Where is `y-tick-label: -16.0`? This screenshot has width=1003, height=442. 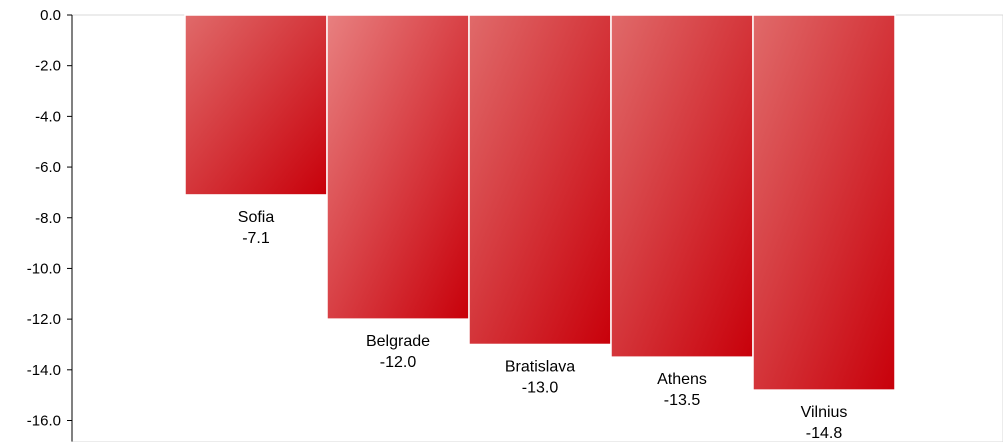 y-tick-label: -16.0 is located at coordinates (44, 421).